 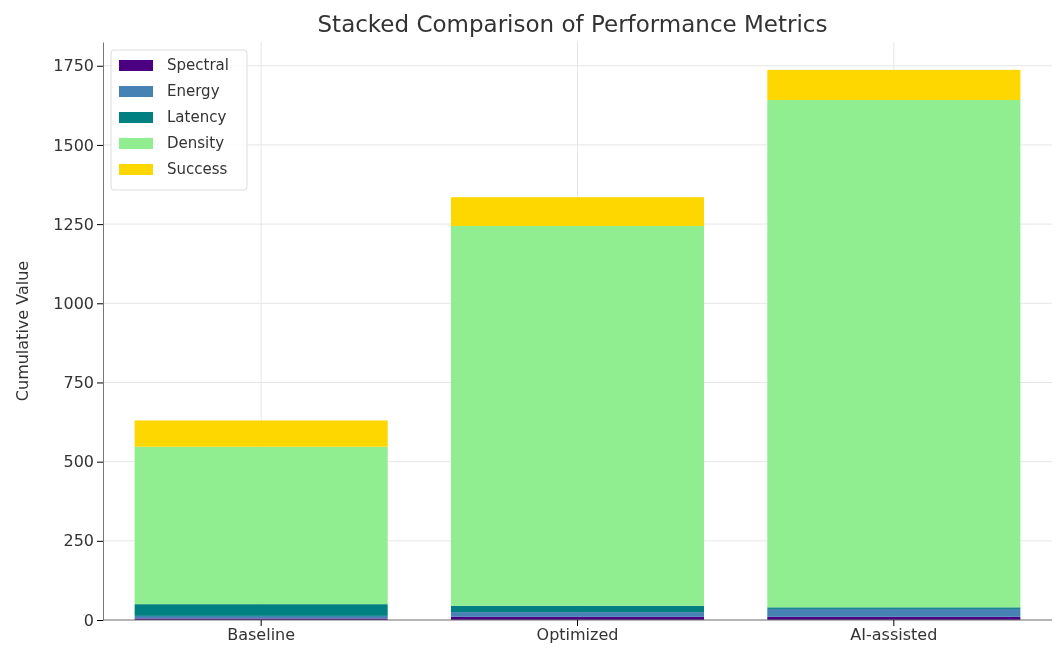 What do you see at coordinates (577, 635) in the screenshot?
I see `x-tick-label: Optimized` at bounding box center [577, 635].